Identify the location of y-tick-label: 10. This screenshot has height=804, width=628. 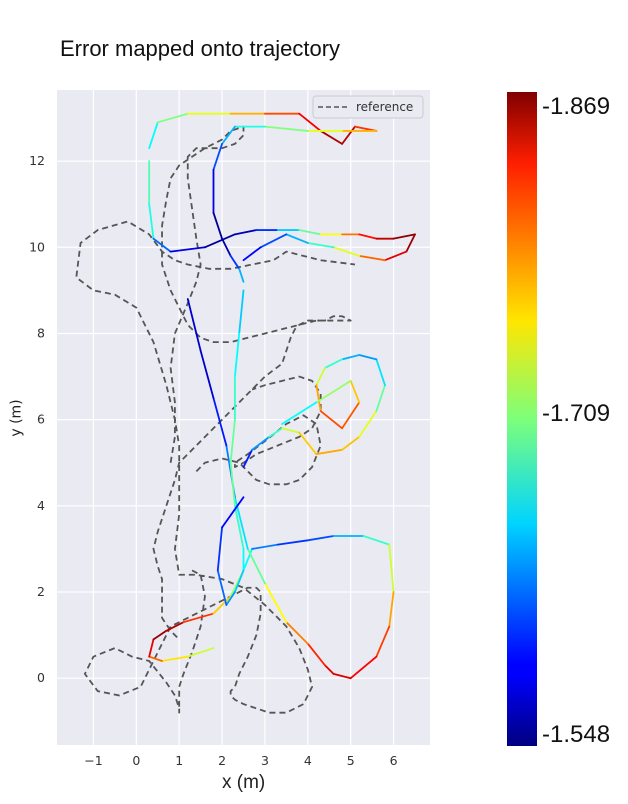
(37, 246).